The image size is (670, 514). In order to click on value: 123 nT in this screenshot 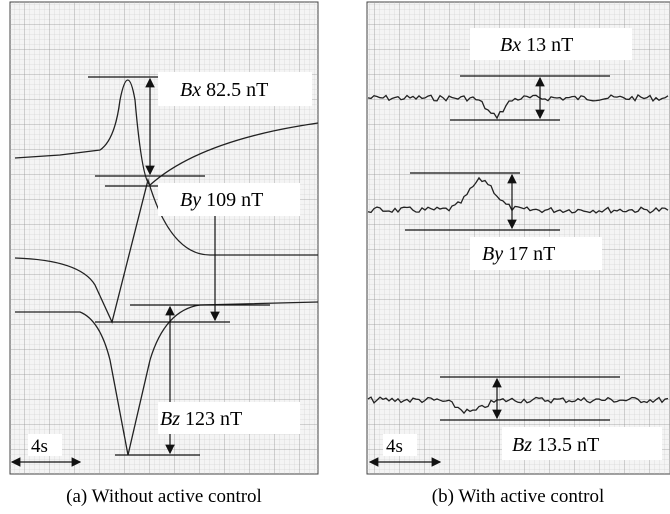, I will do `click(213, 419)`.